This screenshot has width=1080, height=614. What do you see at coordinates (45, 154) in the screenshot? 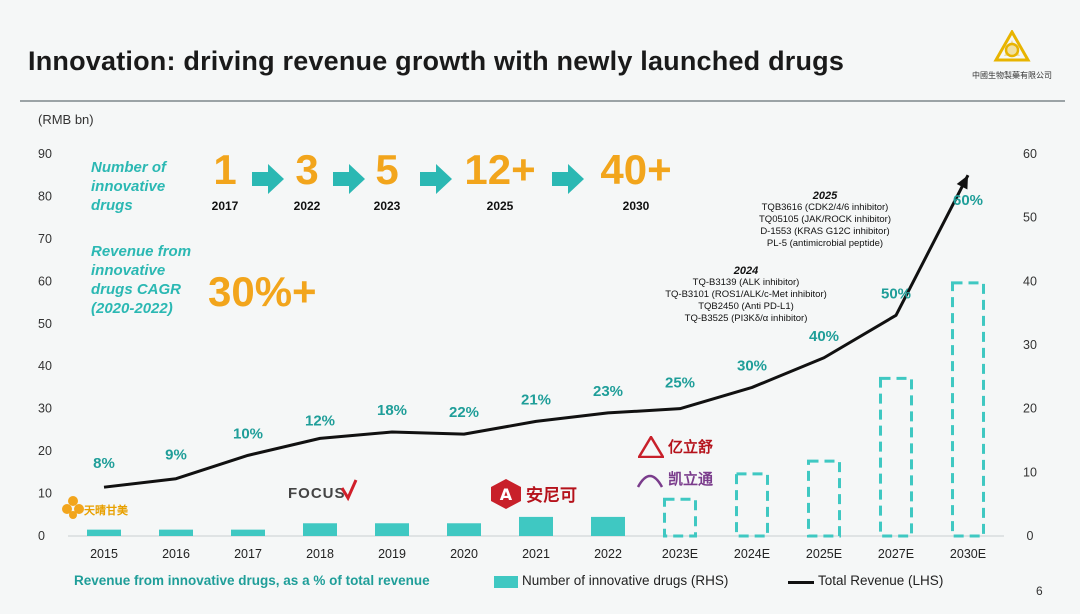
I see `left-axis-tick: 90` at bounding box center [45, 154].